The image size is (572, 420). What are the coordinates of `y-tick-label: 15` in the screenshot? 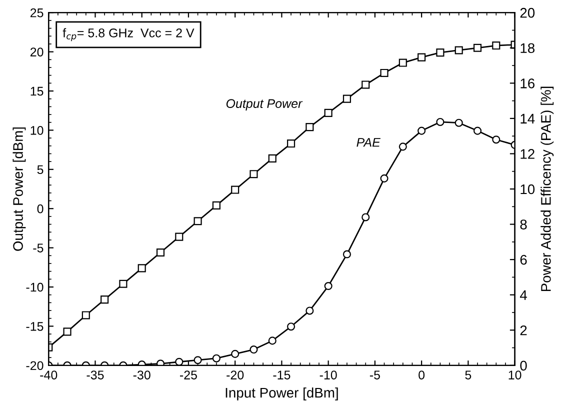 It's located at (37, 91).